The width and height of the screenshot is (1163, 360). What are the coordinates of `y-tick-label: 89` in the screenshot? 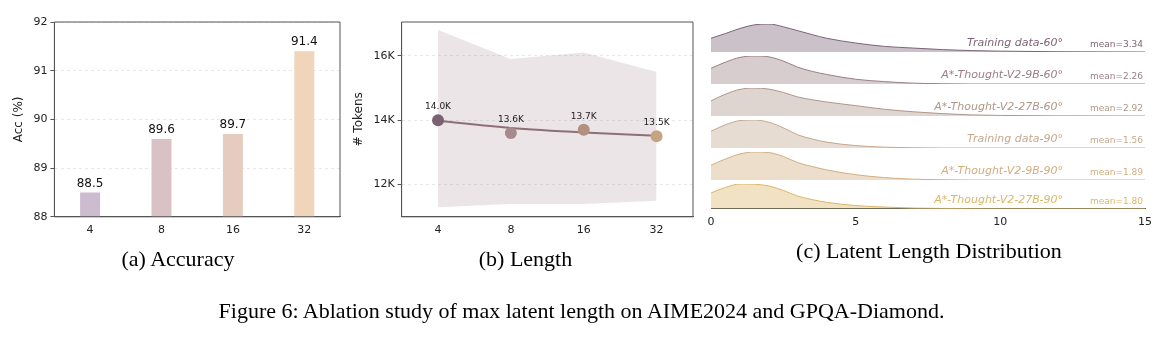 It's located at (40, 167).